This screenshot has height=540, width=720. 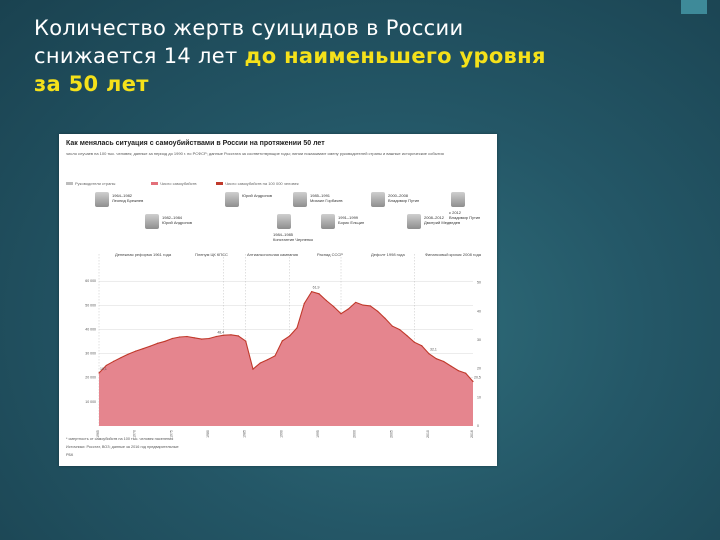 What do you see at coordinates (257, 183) in the screenshot?
I see `legend-item-rate: Число самоубийств на 100 000 человек` at bounding box center [257, 183].